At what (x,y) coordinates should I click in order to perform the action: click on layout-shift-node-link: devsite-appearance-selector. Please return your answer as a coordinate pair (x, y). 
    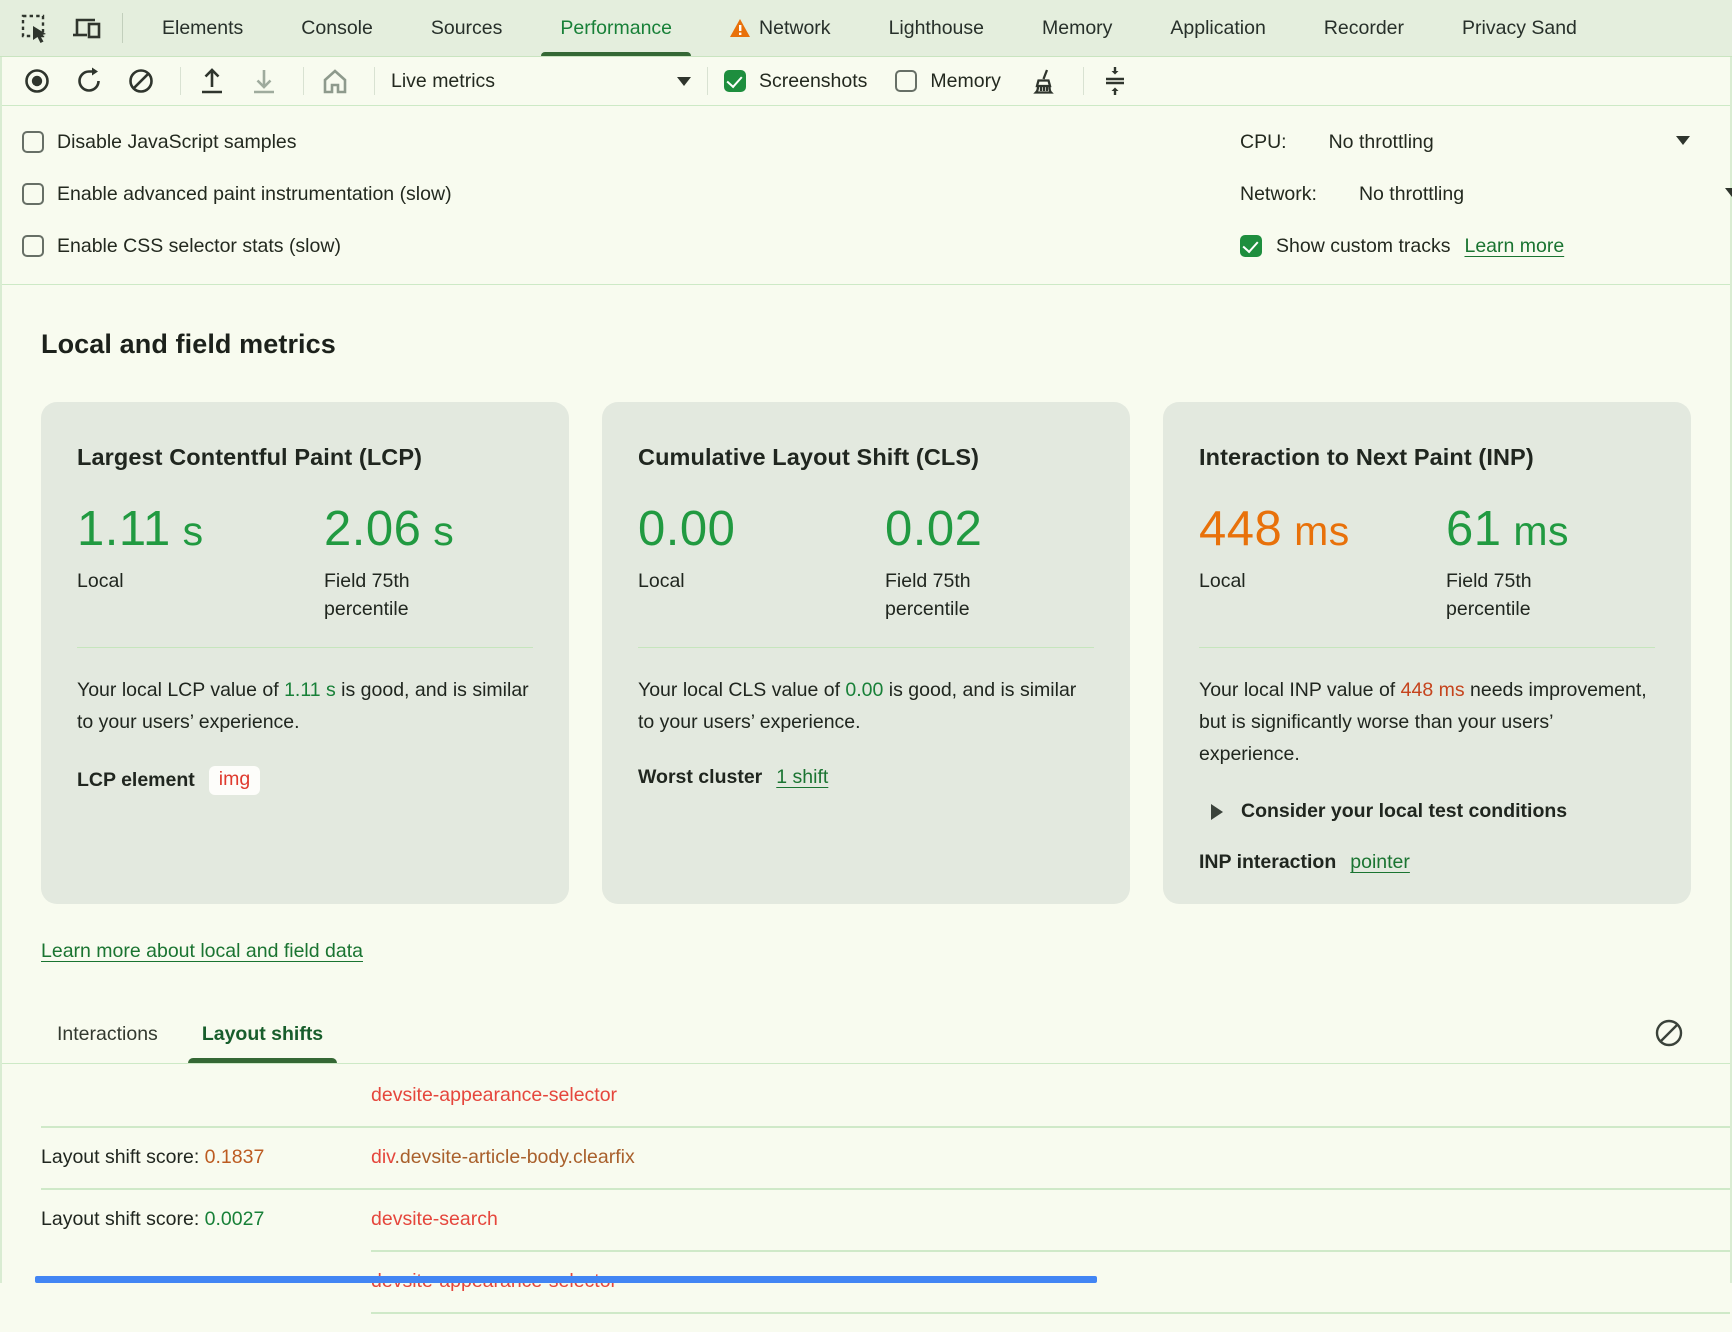
    Looking at the image, I should click on (494, 1094).